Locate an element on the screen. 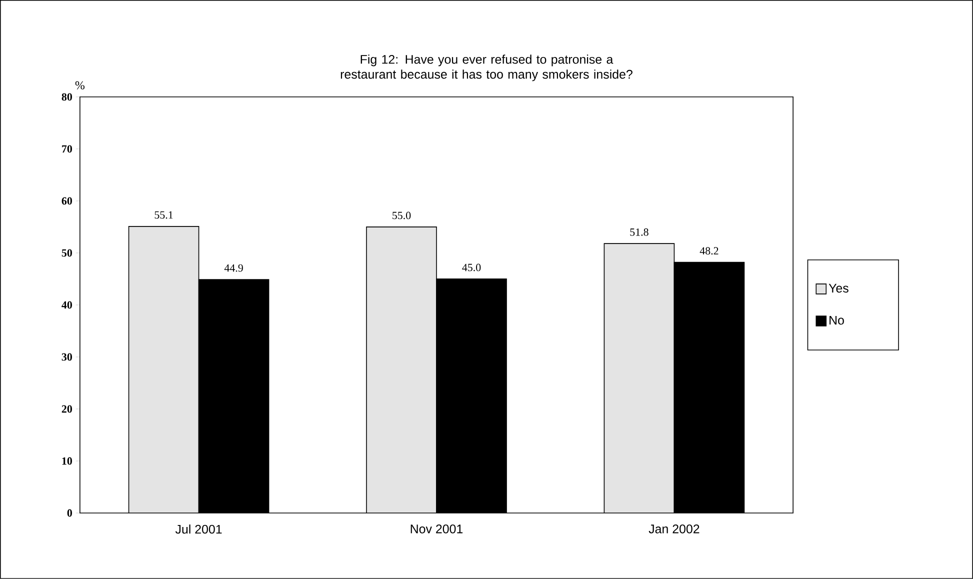 This screenshot has width=973, height=579. data-label: 45.0 is located at coordinates (471, 268).